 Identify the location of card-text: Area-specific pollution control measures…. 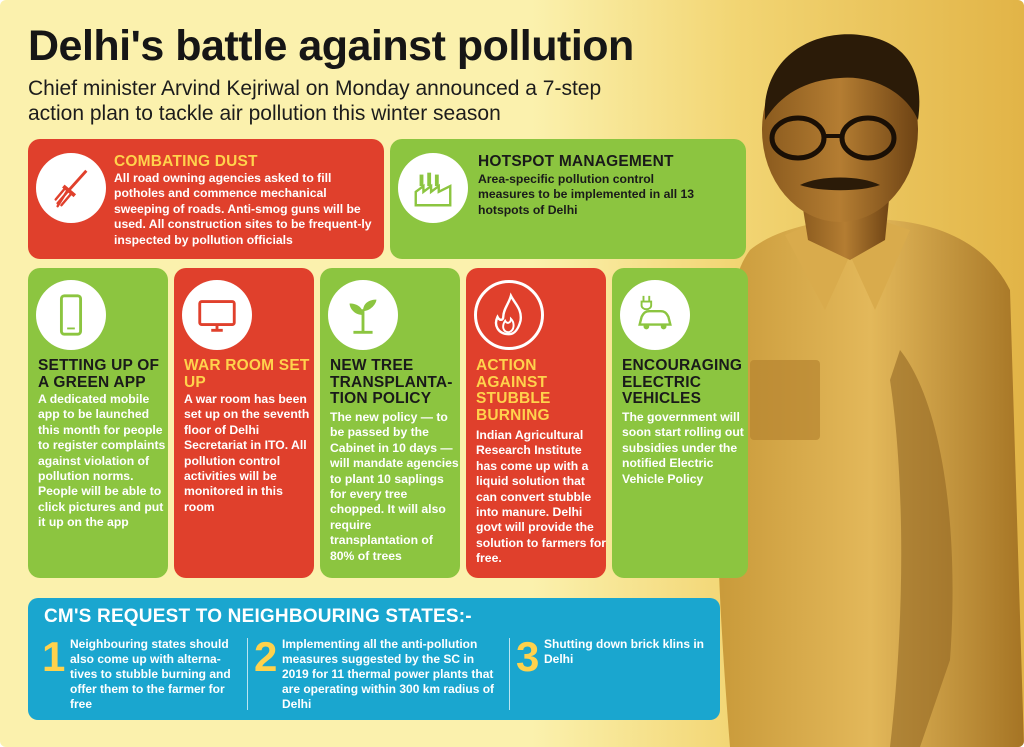
(586, 194).